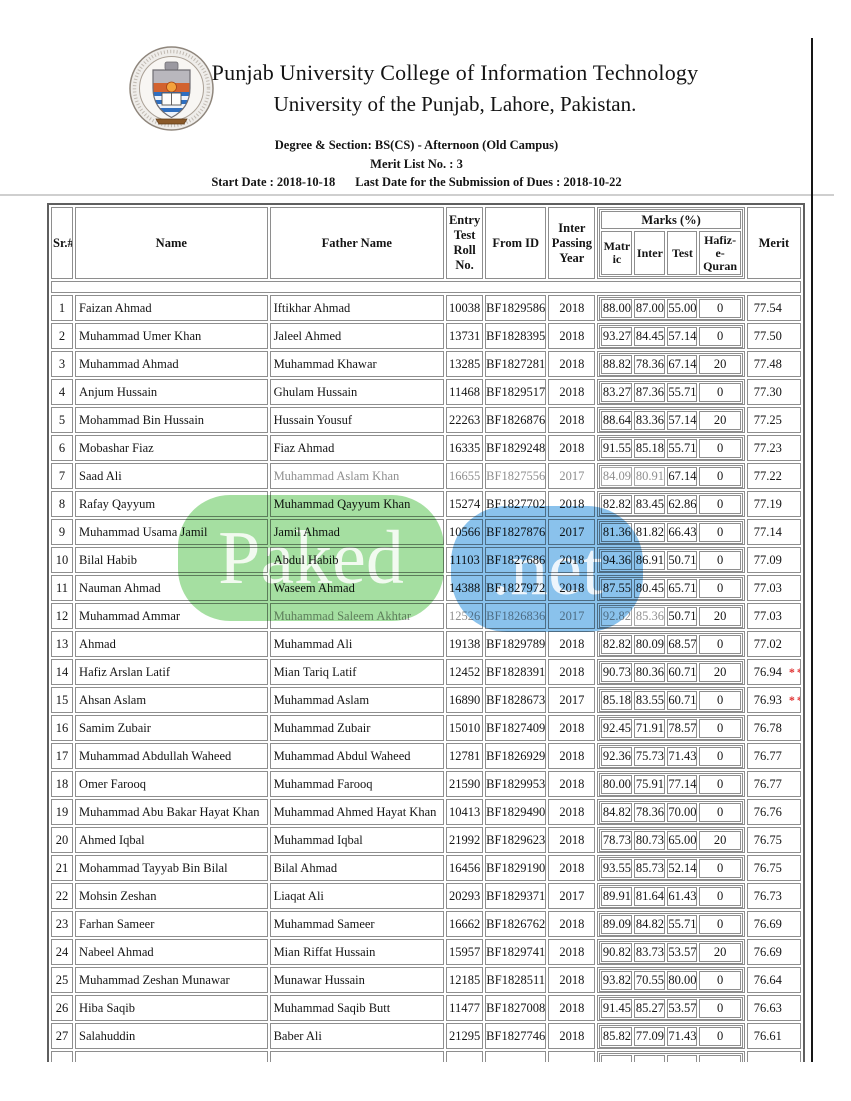 This screenshot has height=1101, width=851. Describe the element at coordinates (516, 476) in the screenshot. I see `from-id-cell: BF1827556` at that location.